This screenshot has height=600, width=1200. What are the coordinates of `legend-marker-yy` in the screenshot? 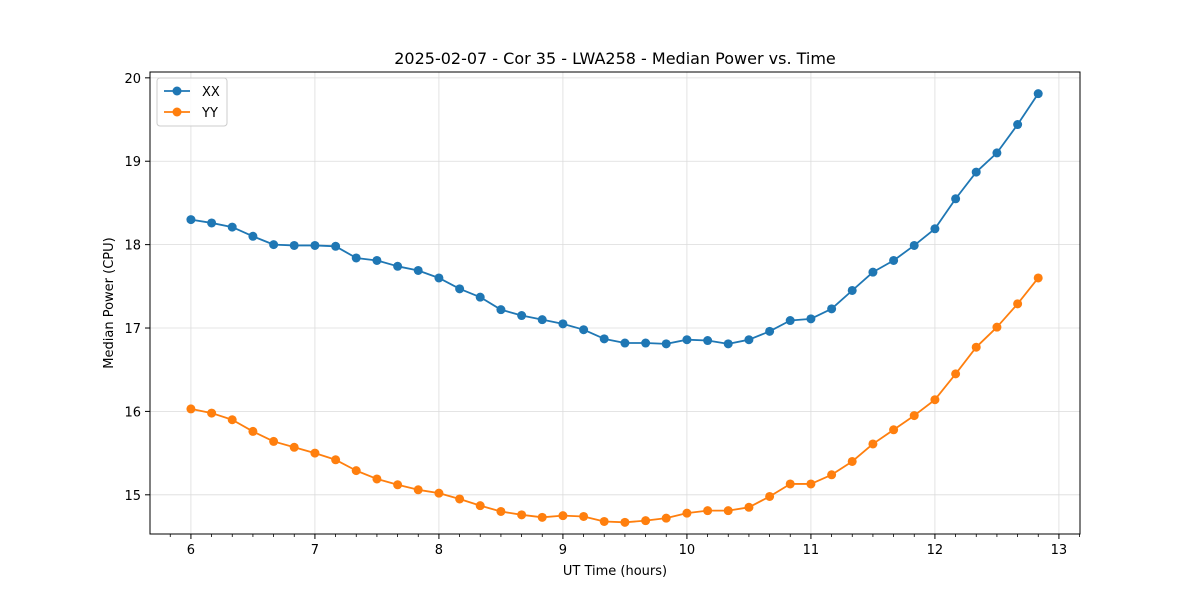 It's located at (177, 112).